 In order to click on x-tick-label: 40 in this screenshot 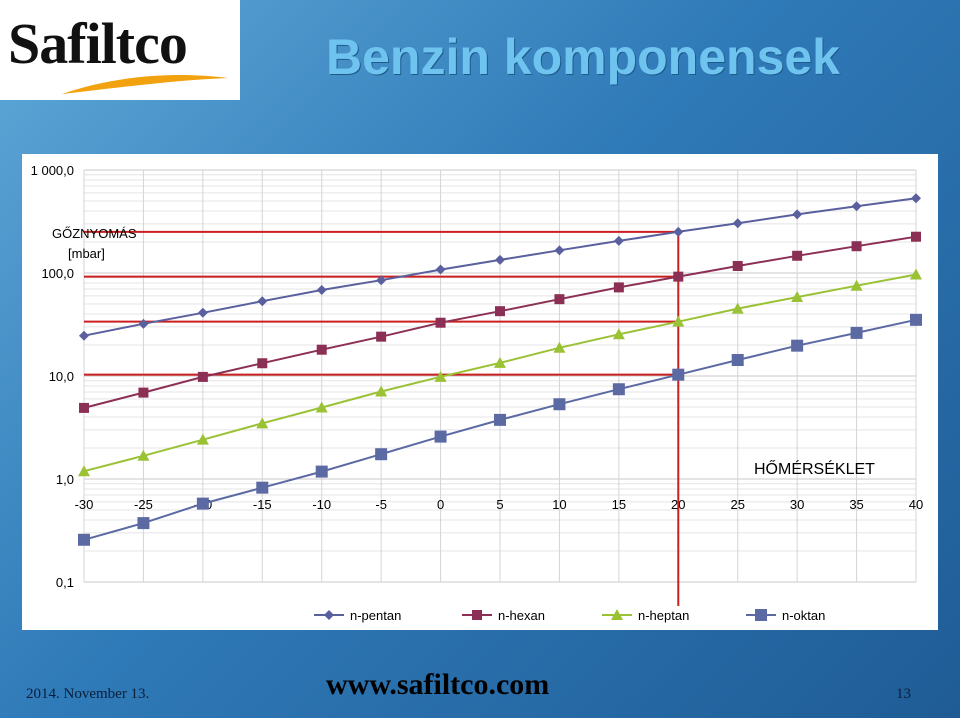, I will do `click(916, 504)`.